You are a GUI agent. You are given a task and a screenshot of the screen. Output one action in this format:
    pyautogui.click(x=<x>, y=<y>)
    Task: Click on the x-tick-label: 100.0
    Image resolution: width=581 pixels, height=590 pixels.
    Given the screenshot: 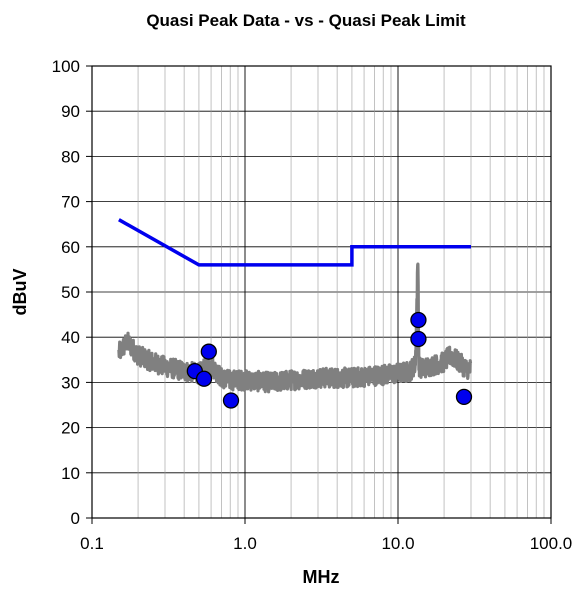 What is the action you would take?
    pyautogui.click(x=551, y=543)
    